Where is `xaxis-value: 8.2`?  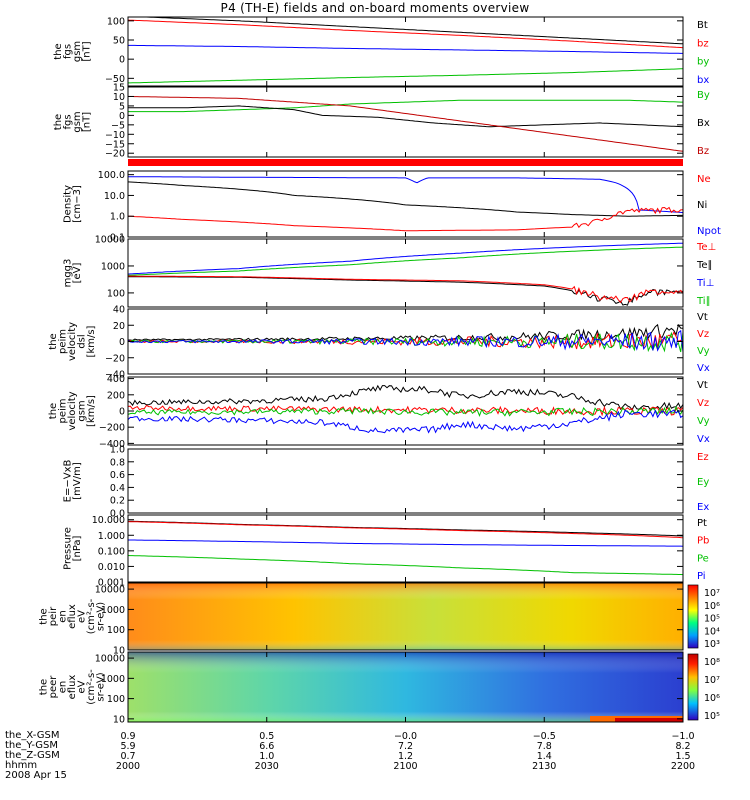 xaxis-value: 8.2 is located at coordinates (682, 746).